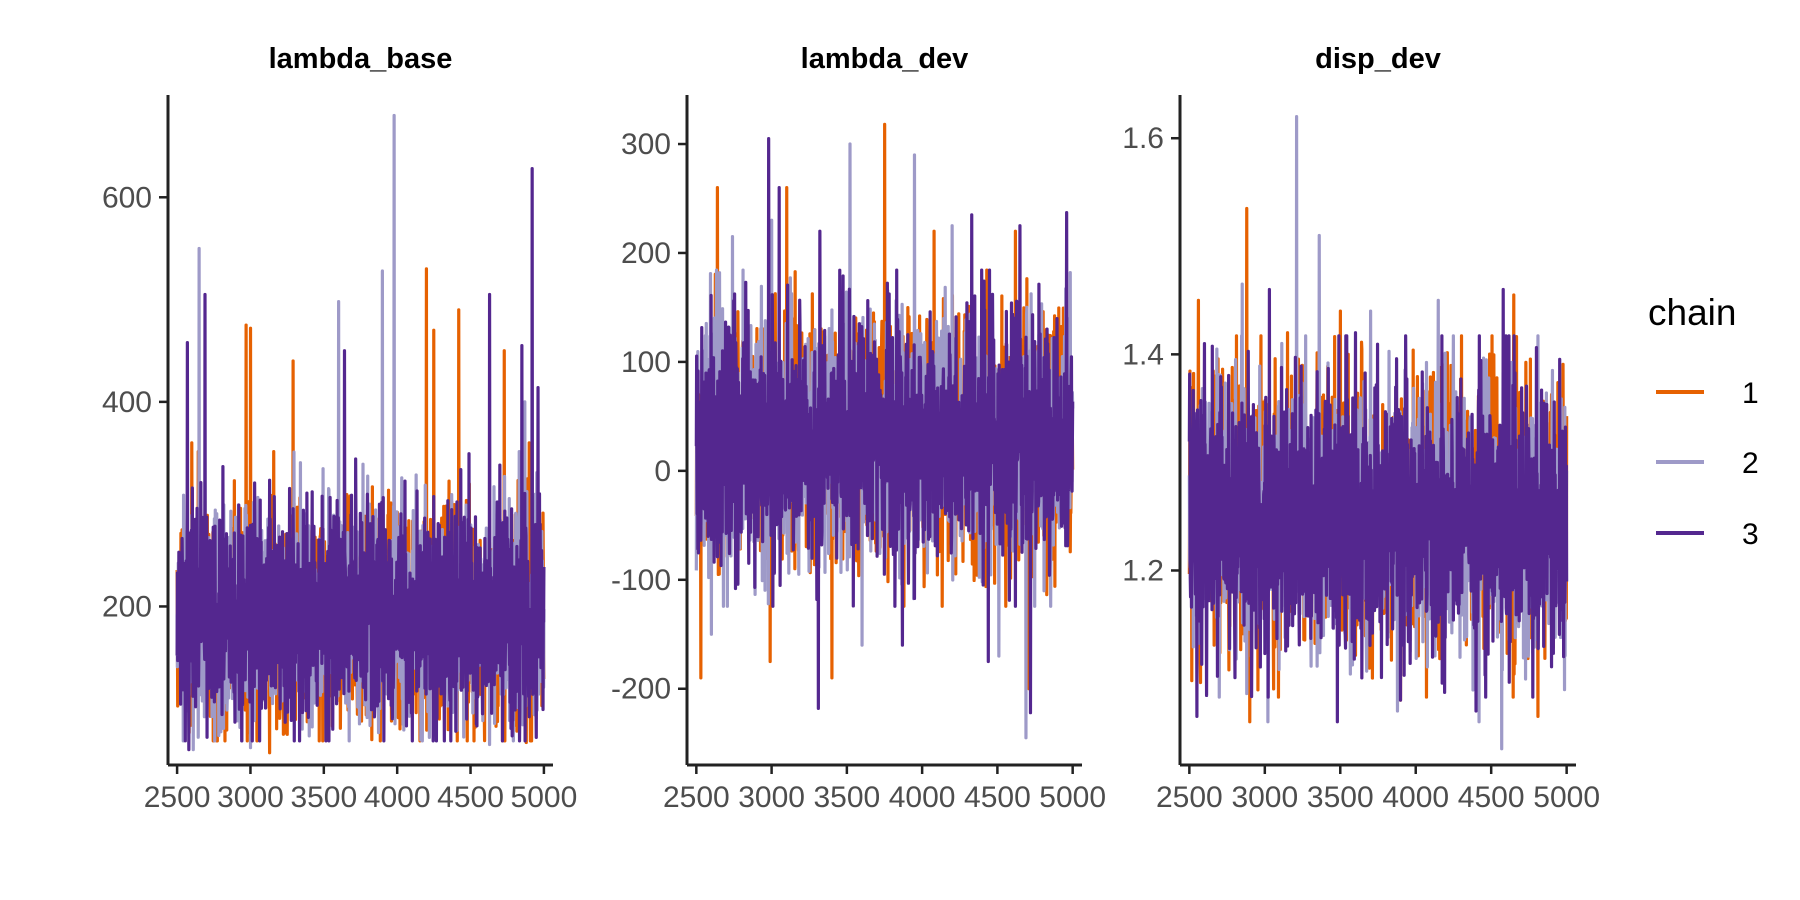 This screenshot has height=900, width=1800. What do you see at coordinates (250, 797) in the screenshot?
I see `x-tick-label-lambda-base: 3000` at bounding box center [250, 797].